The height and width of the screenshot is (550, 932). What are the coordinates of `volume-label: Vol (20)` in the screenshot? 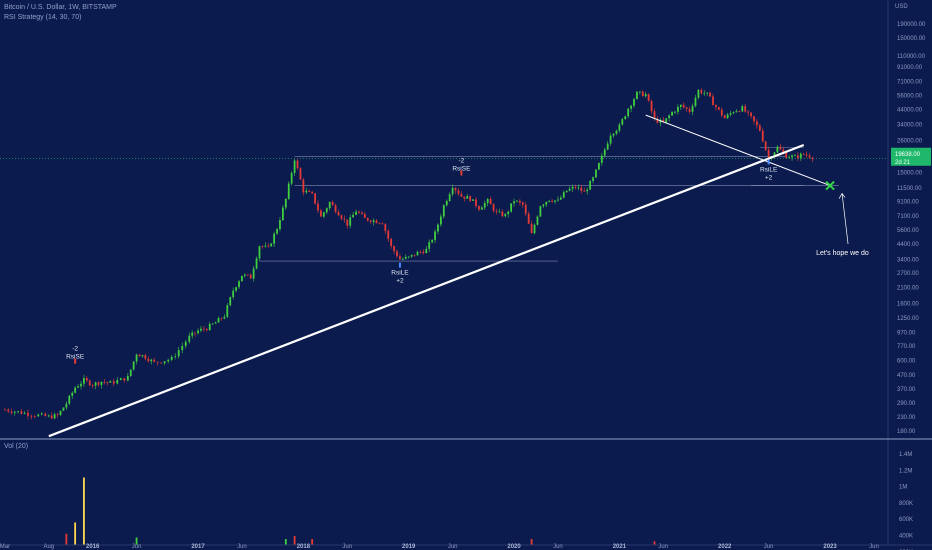 It's located at (16, 446).